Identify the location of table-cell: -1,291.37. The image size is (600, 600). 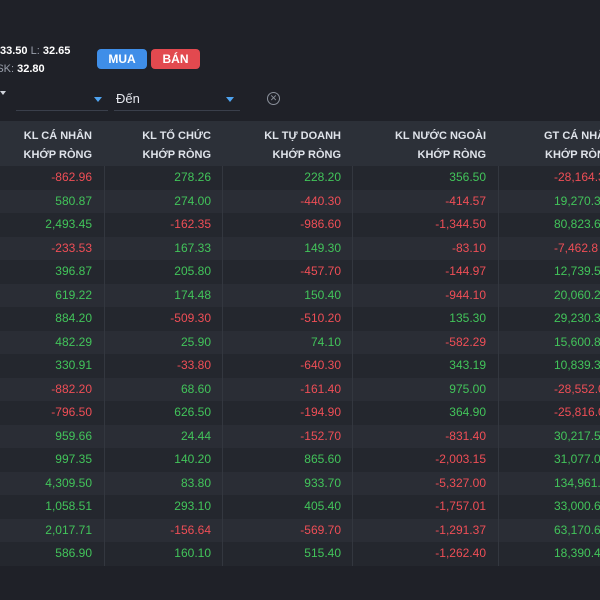
(460, 529).